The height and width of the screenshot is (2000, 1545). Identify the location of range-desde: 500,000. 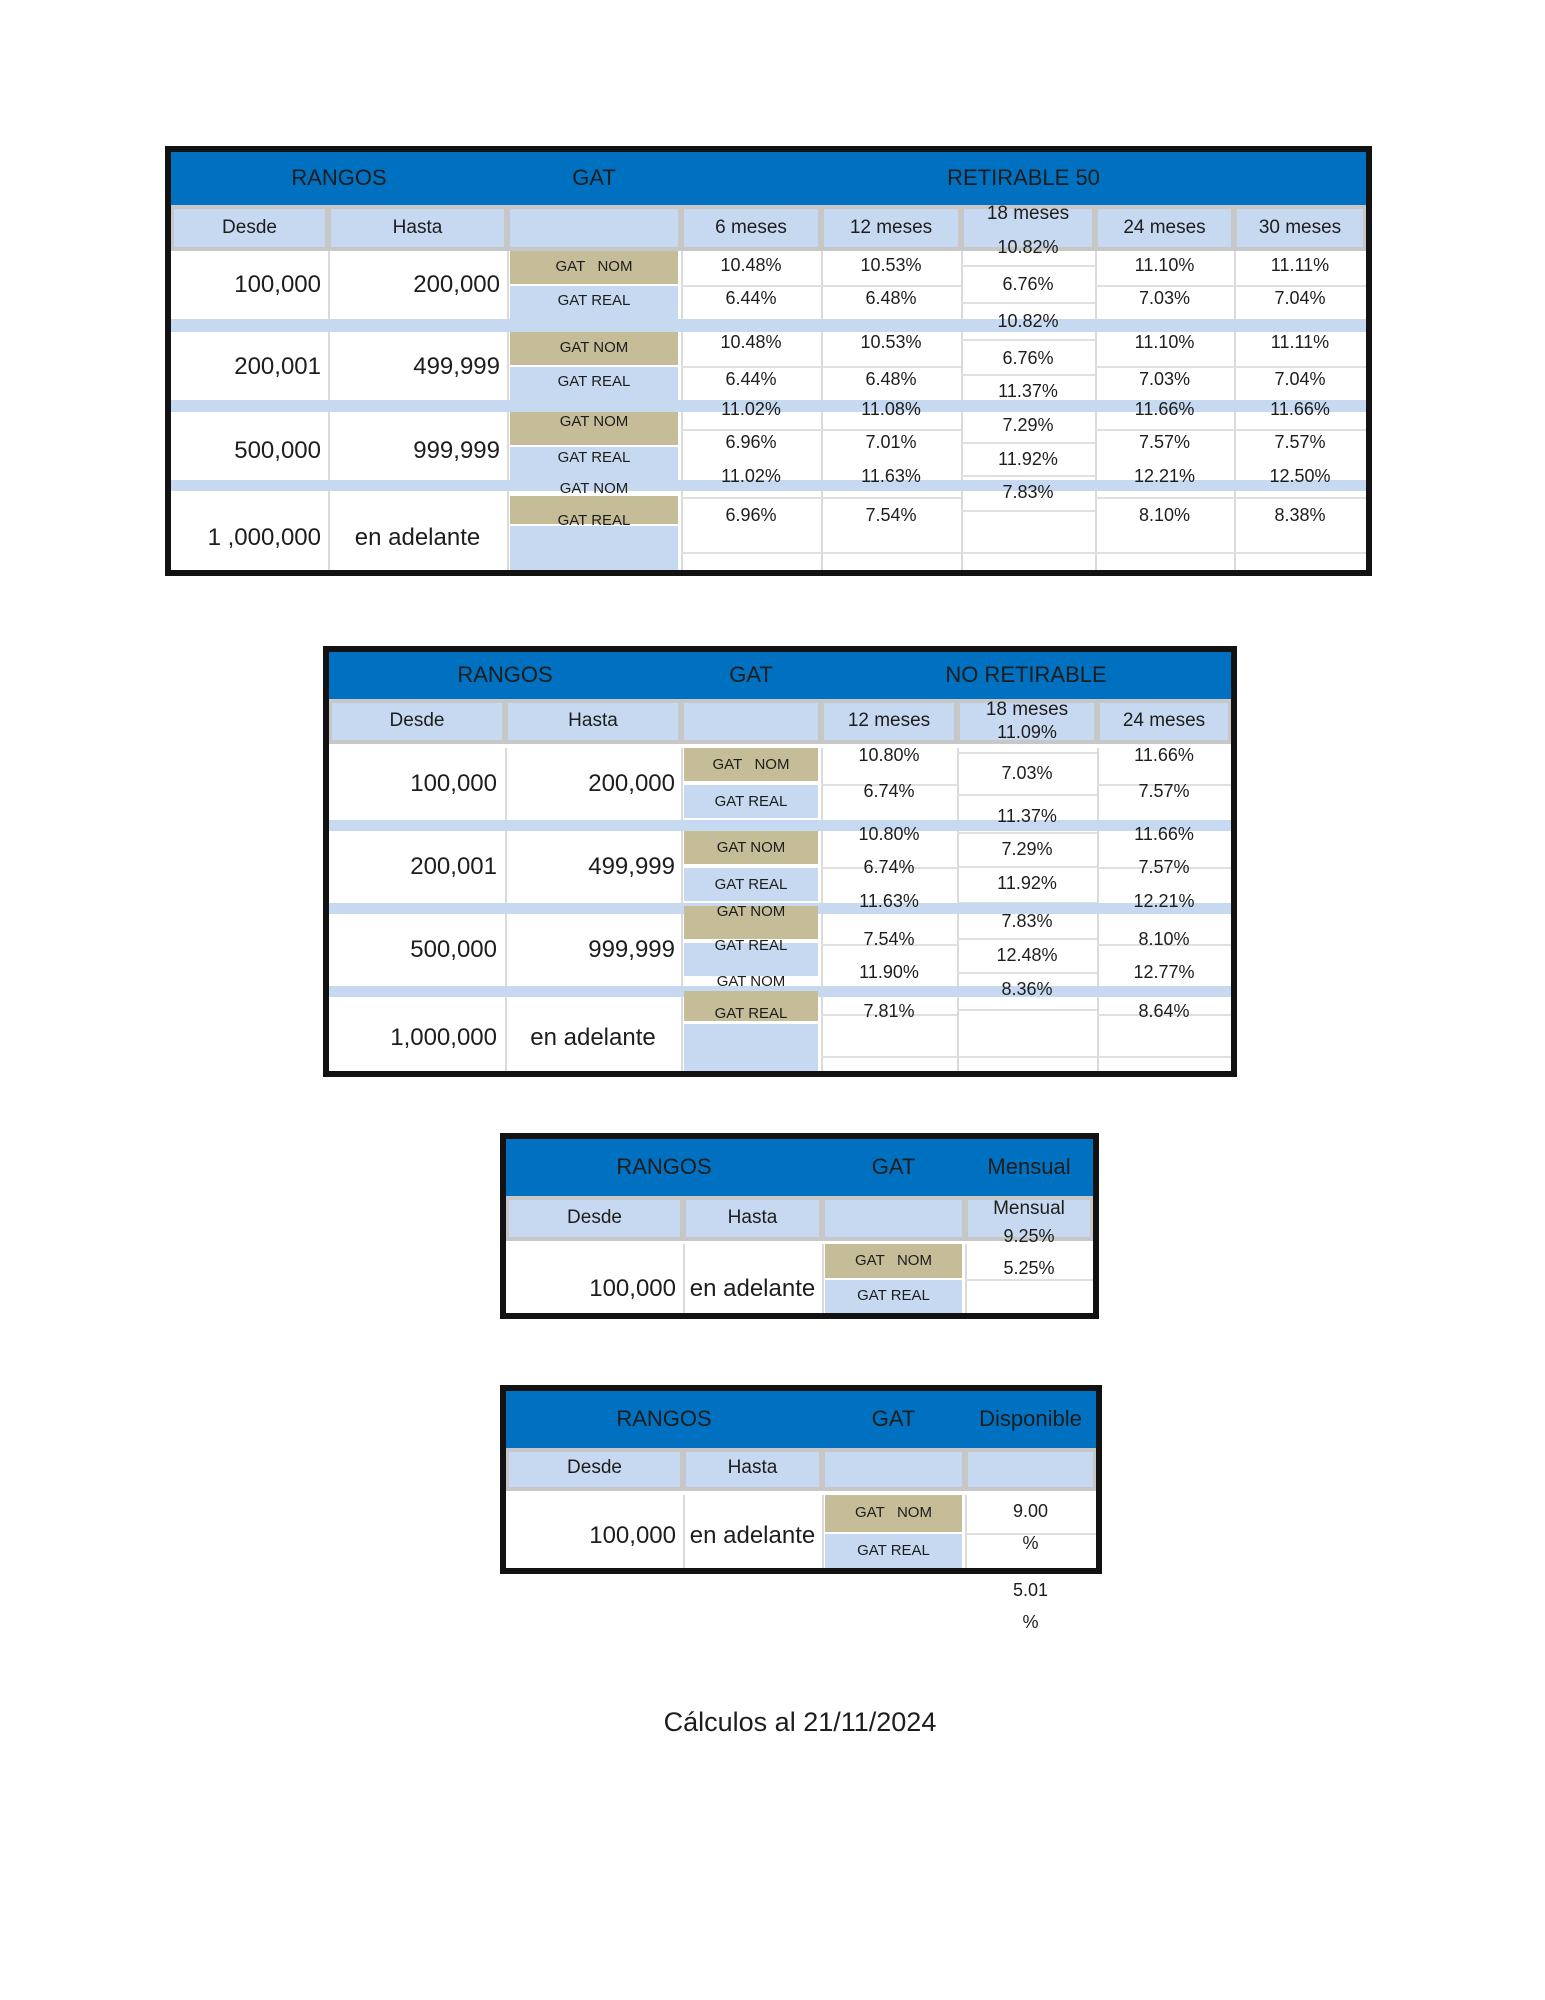
(453, 949).